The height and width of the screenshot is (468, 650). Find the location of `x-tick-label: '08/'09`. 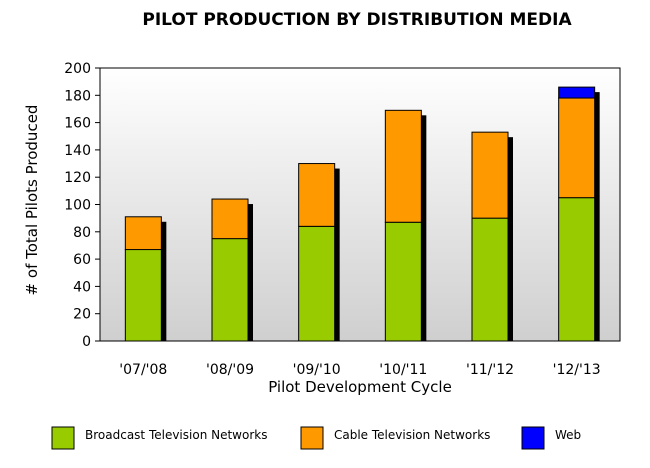

x-tick-label: '08/'09 is located at coordinates (230, 370).